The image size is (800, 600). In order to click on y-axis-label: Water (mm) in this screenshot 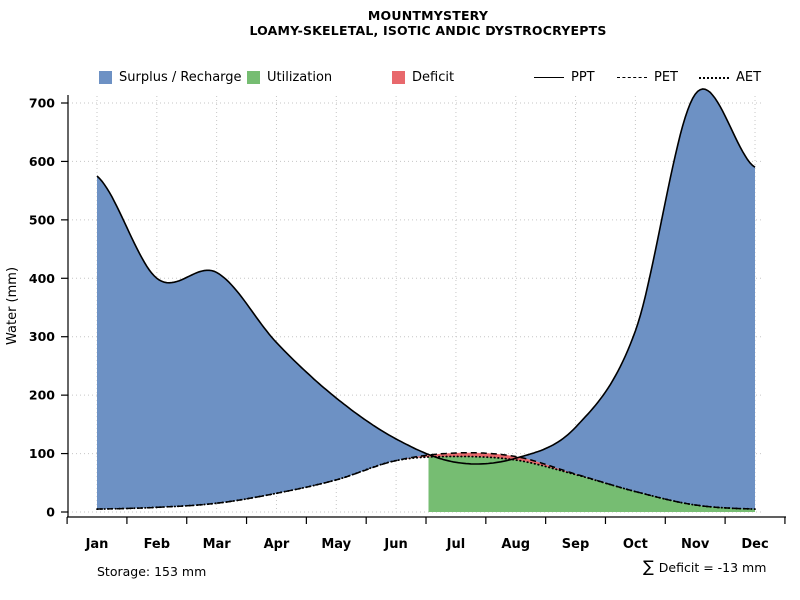, I will do `click(12, 306)`.